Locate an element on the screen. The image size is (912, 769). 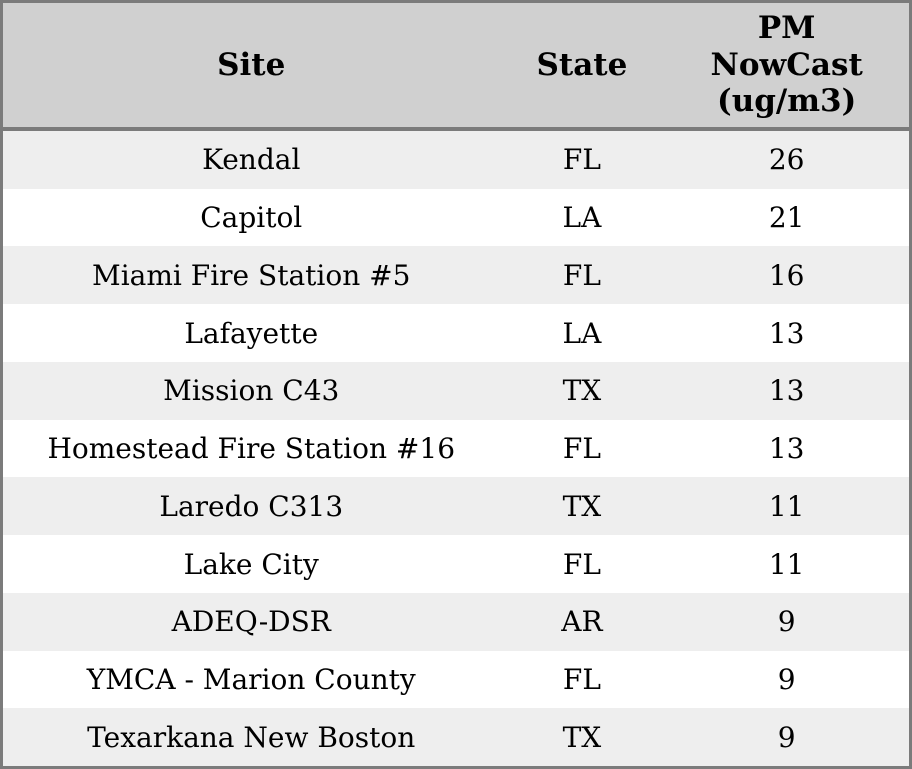
site-cell: Kendal is located at coordinates (251, 160).